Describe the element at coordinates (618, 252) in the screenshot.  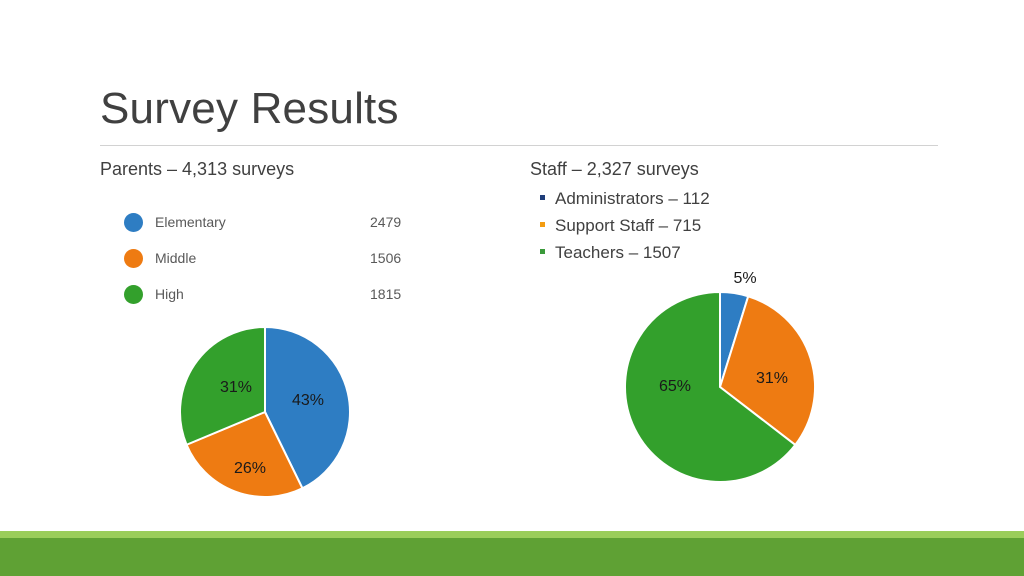
I see `bullet-text: Teachers – 1507` at that location.